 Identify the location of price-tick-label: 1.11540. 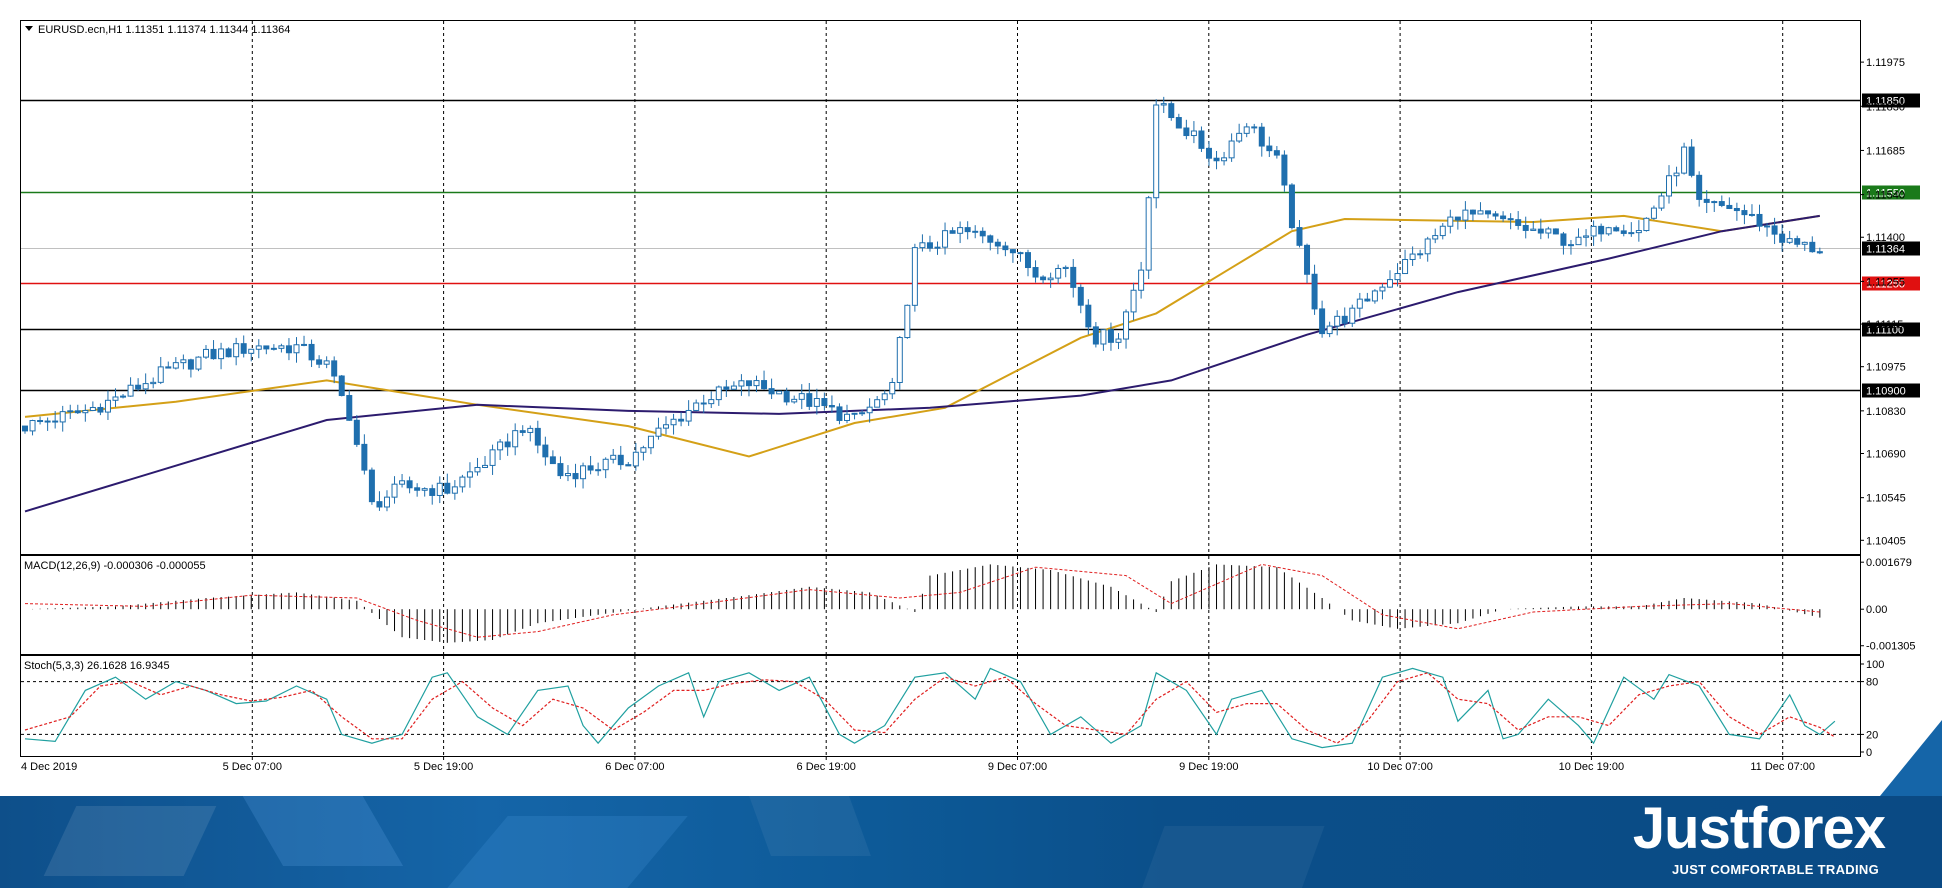
(1885, 196).